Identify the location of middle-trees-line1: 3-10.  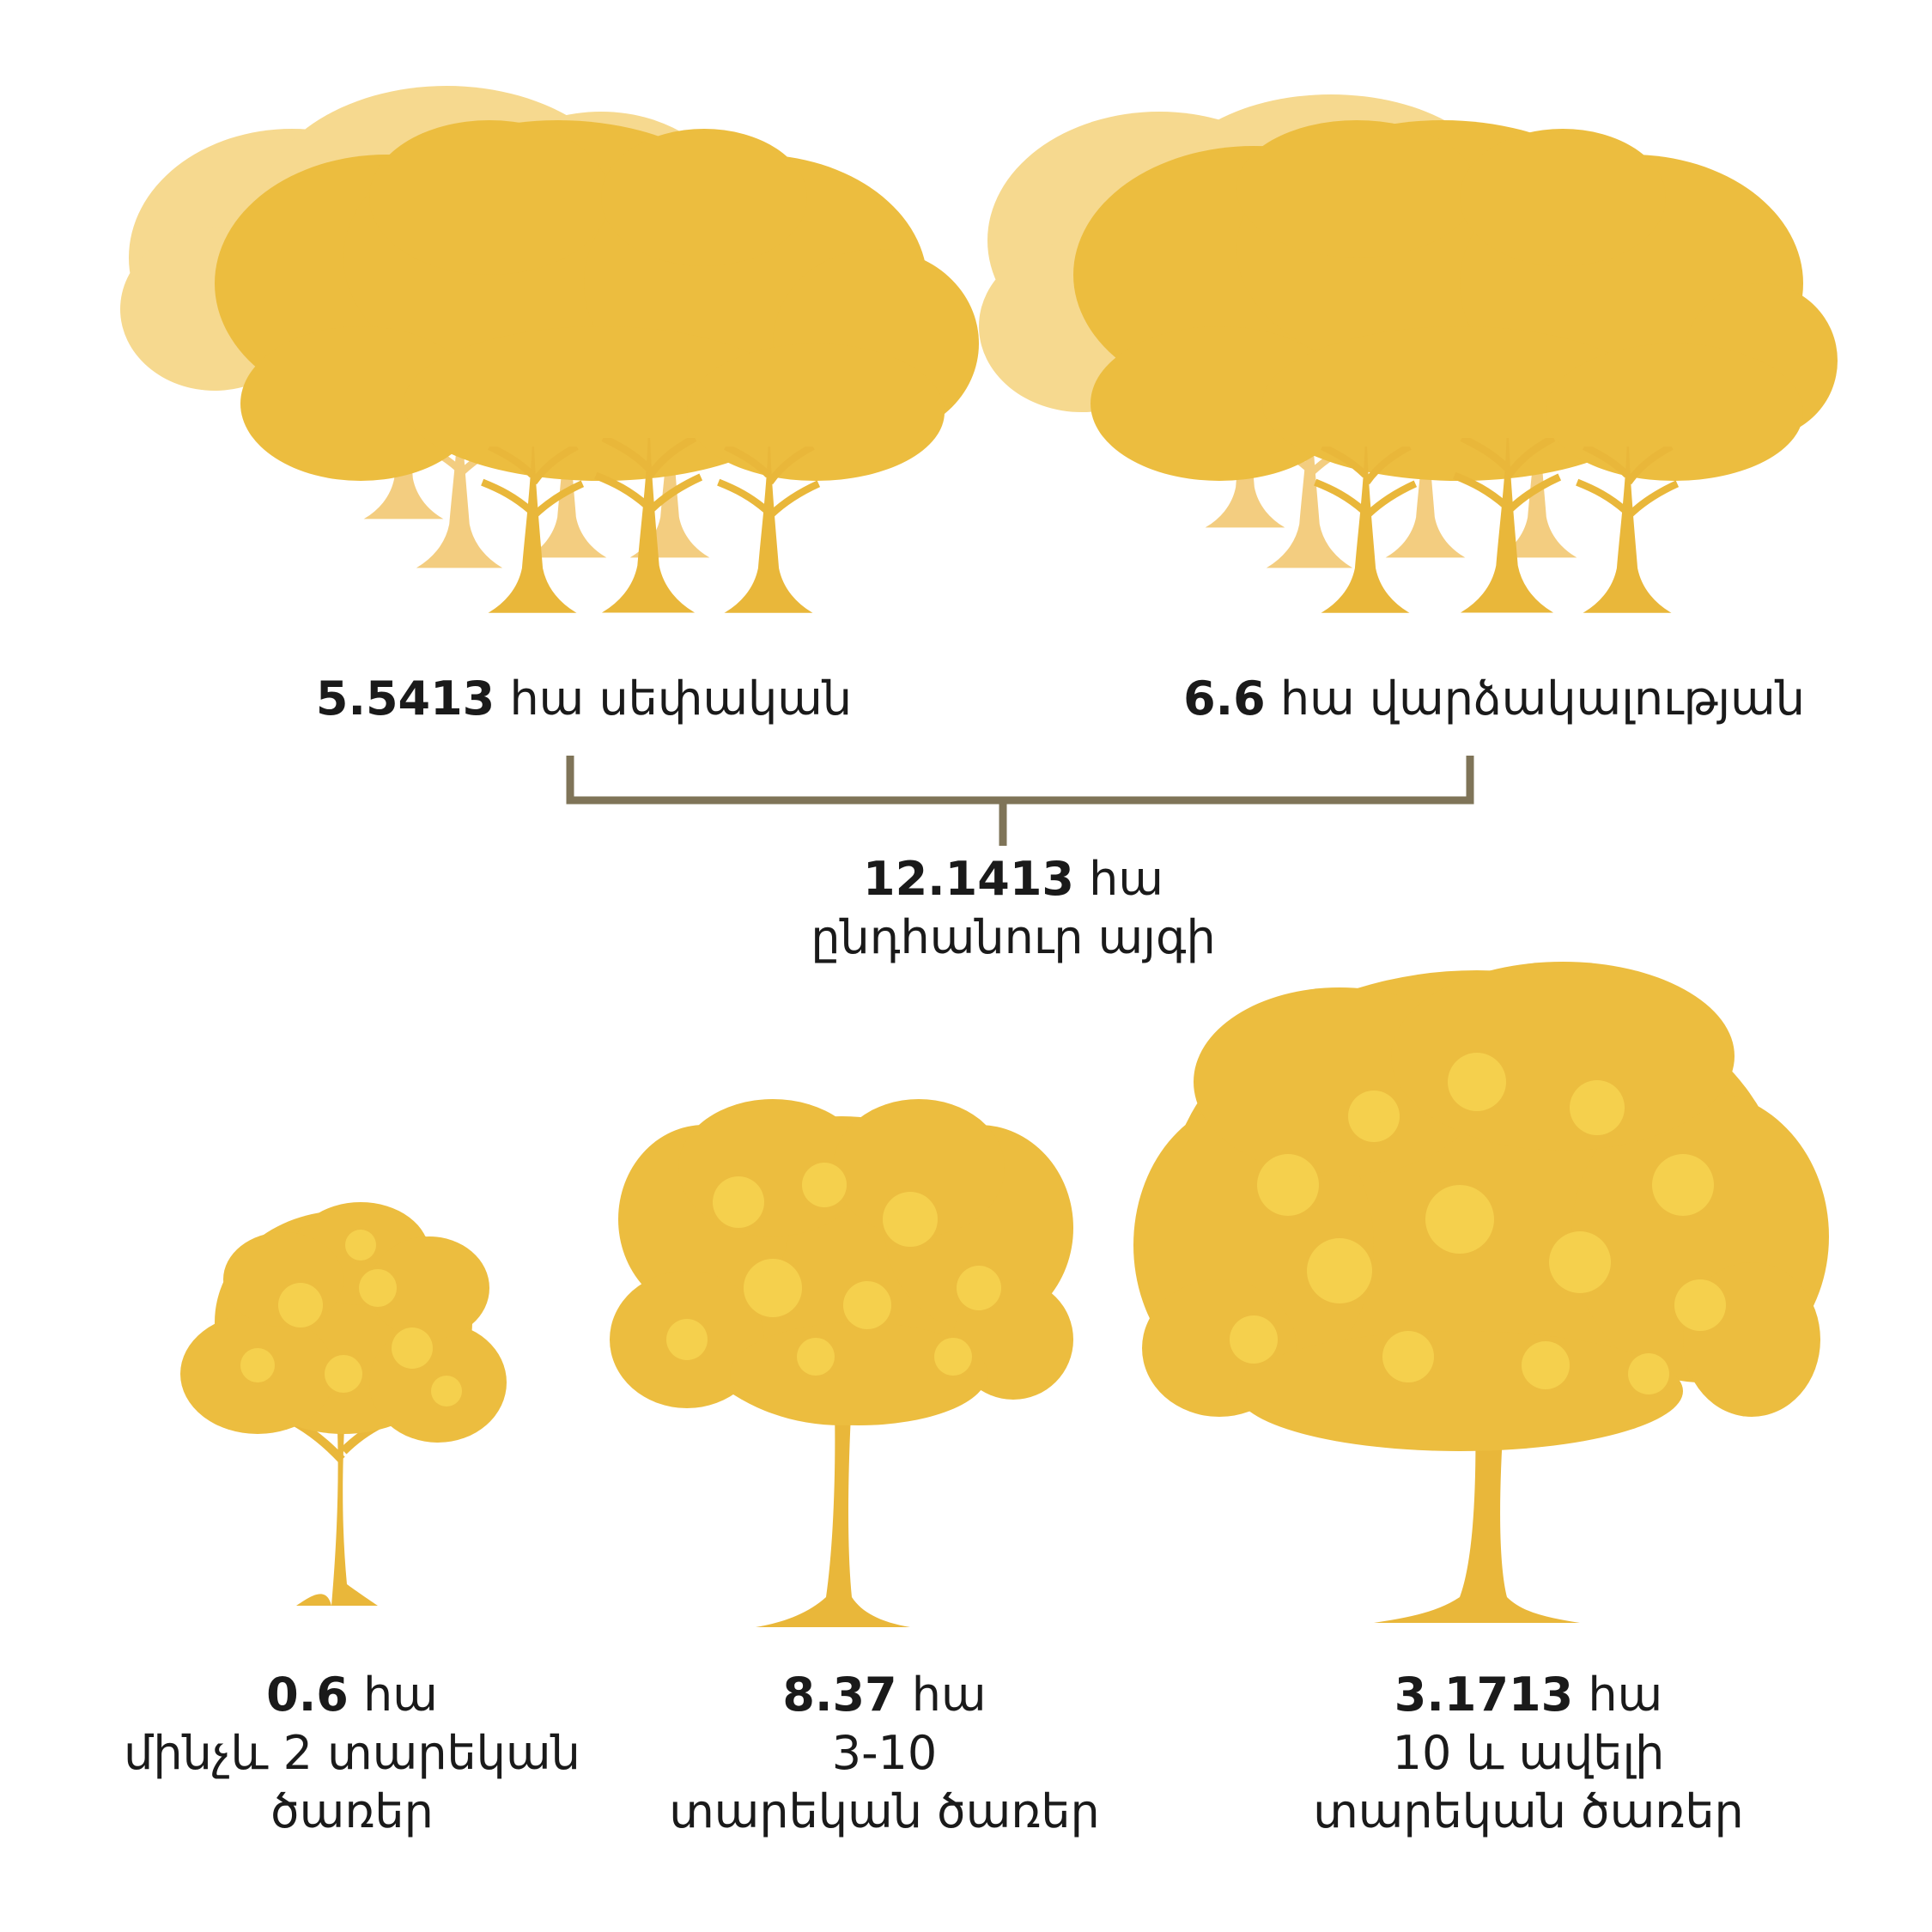
(885, 1753).